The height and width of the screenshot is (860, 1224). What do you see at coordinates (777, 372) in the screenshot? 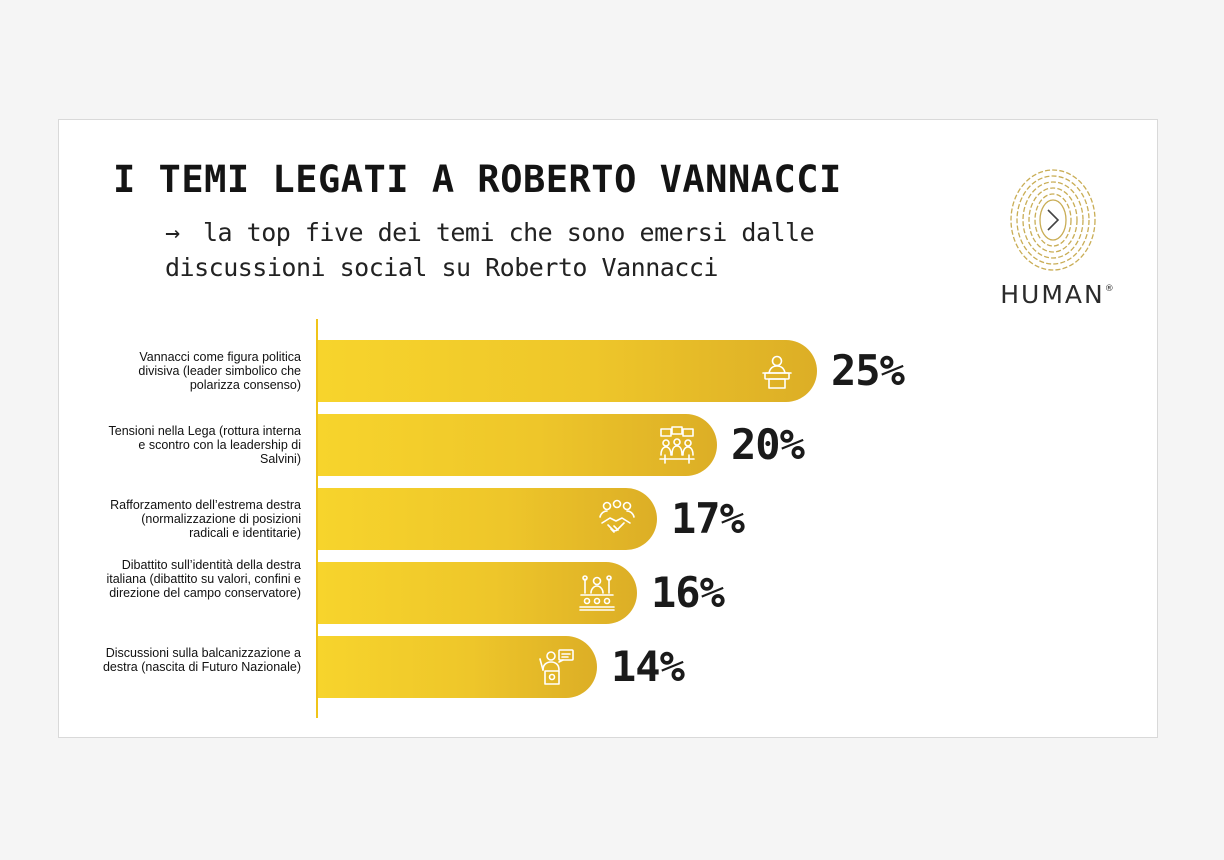
I see `speaker-podium-icon` at bounding box center [777, 372].